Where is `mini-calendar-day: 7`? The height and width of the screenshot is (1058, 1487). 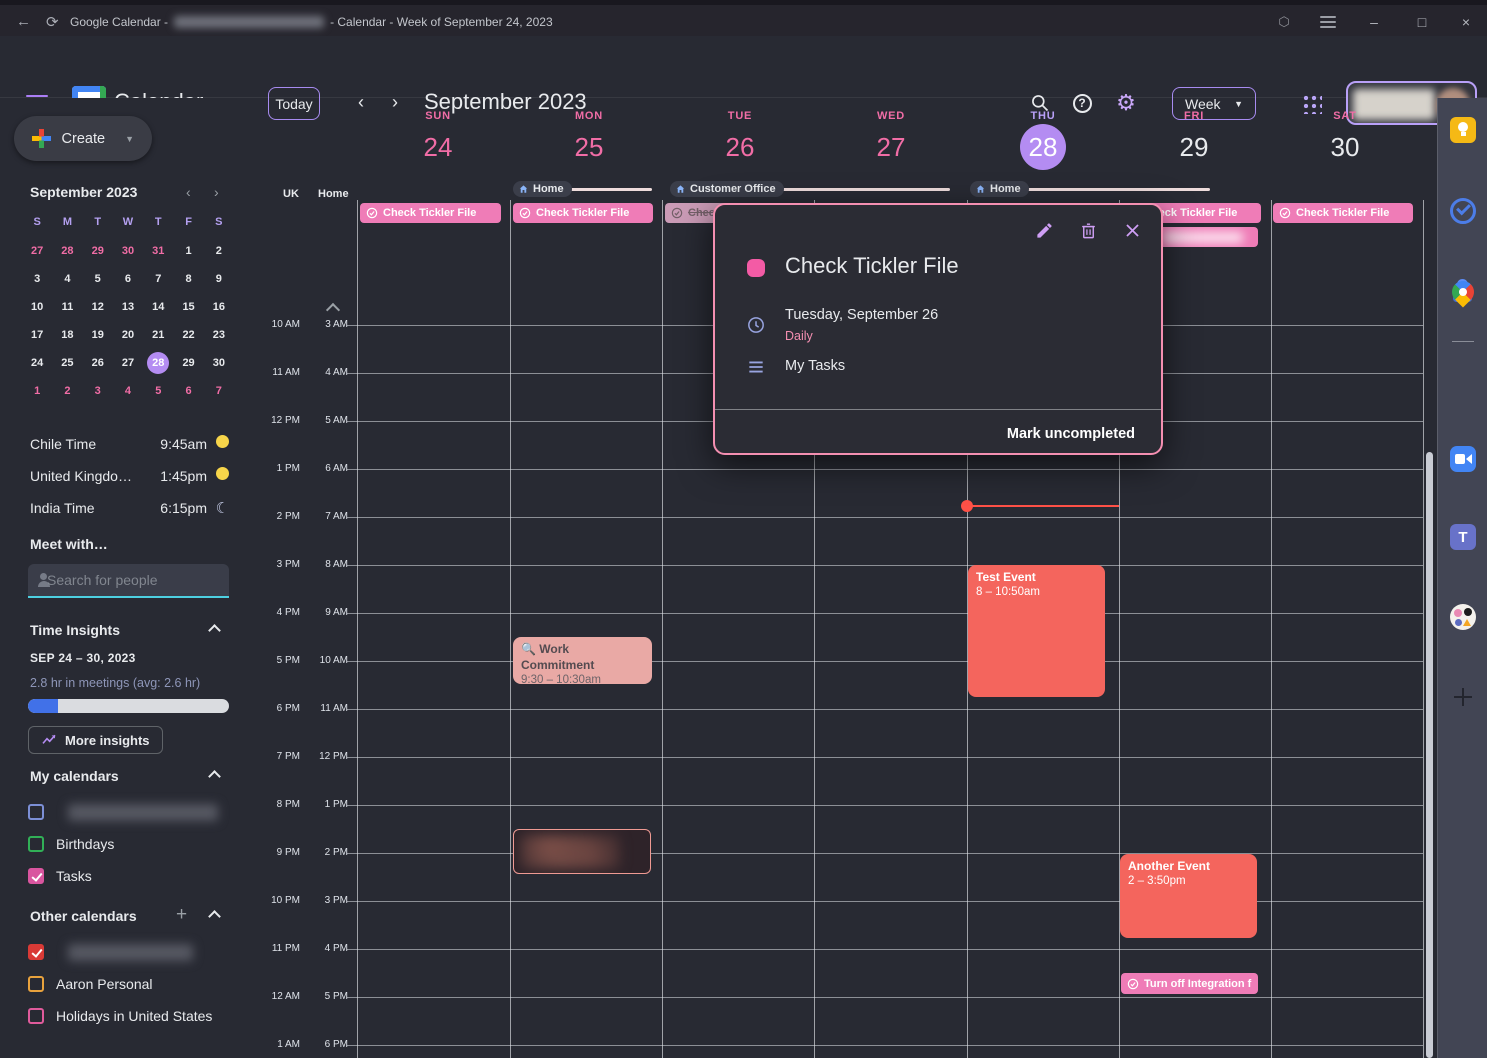
mini-calendar-day: 7 is located at coordinates (218, 391).